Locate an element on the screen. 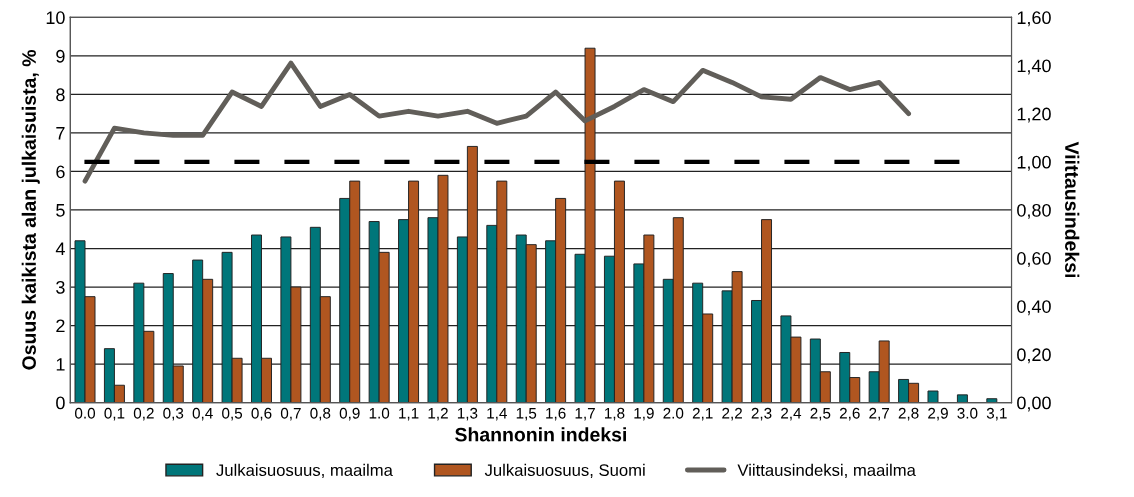  x-tick-label: 2,5 is located at coordinates (820, 414).